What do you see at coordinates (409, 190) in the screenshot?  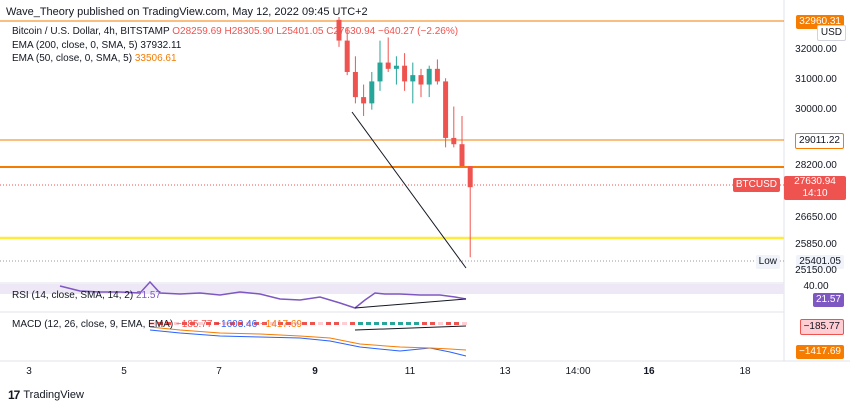 I see `trend-line` at bounding box center [409, 190].